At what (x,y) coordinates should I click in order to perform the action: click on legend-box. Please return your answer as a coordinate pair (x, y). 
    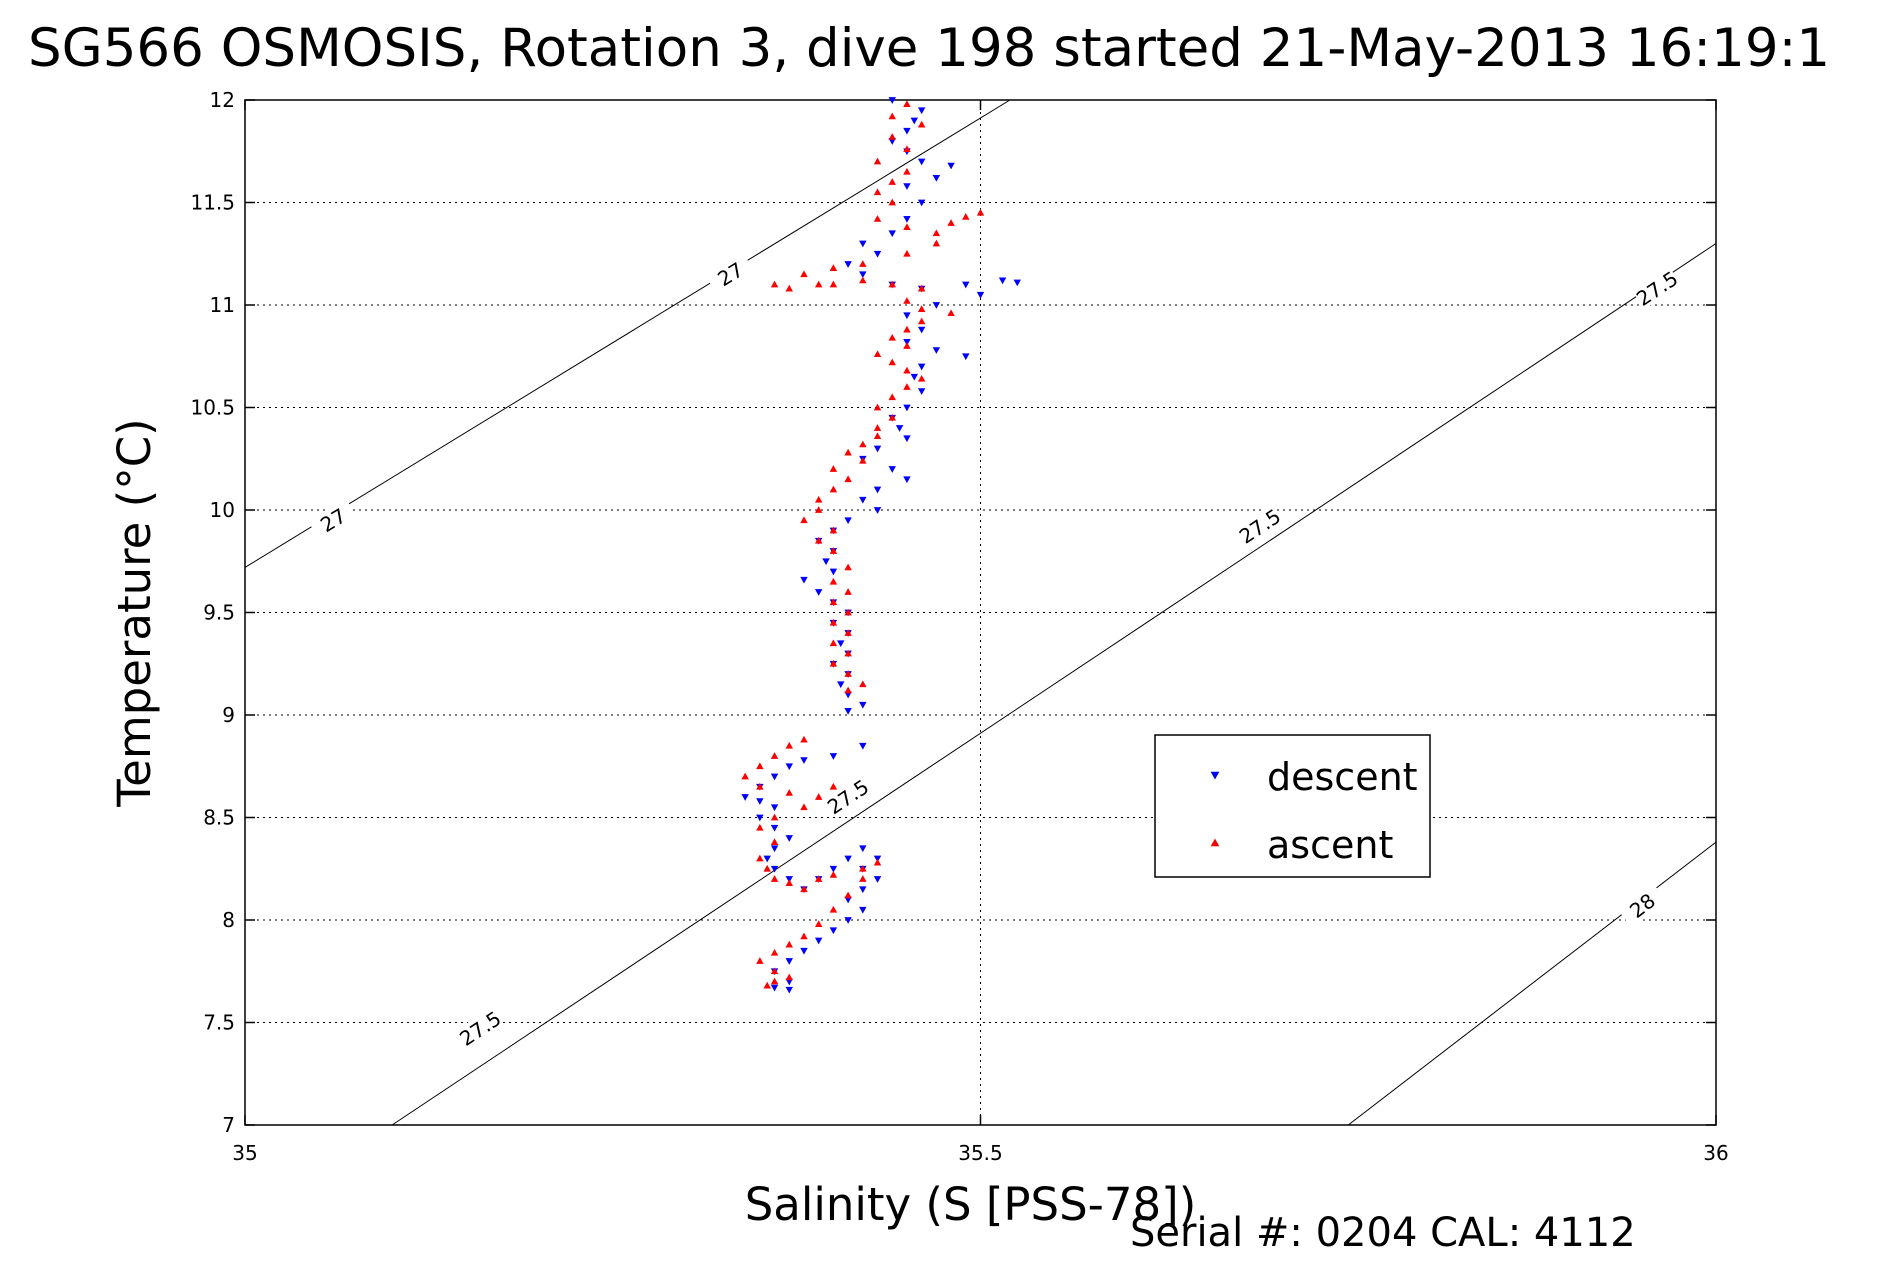
    Looking at the image, I should click on (1292, 806).